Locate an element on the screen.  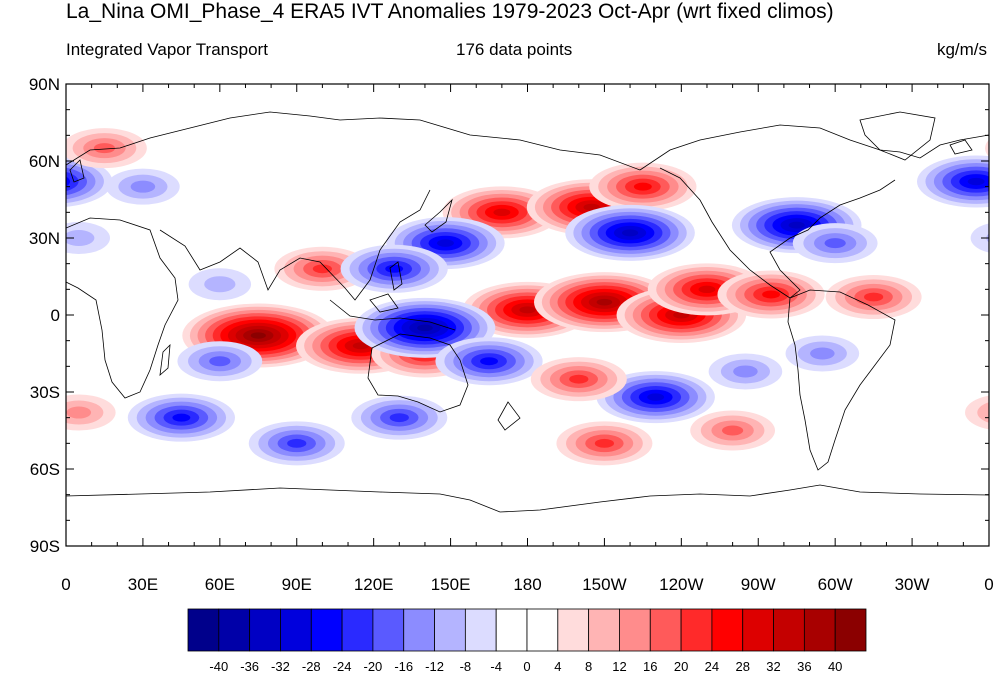
colorbar-label: -36 is located at coordinates (249, 666).